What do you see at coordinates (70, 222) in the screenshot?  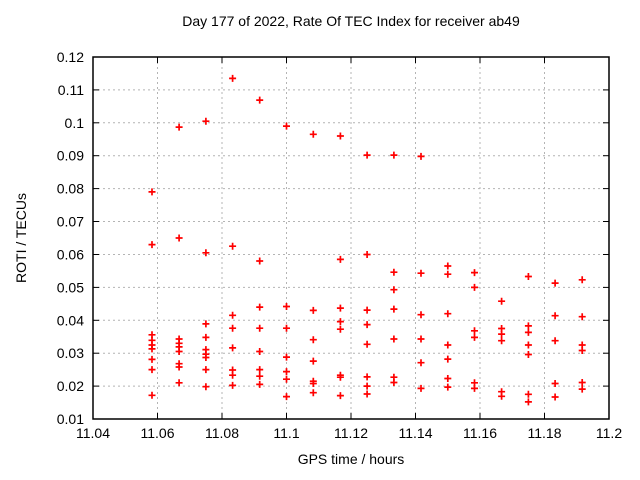 I see `y-tick-label: 0.07` at bounding box center [70, 222].